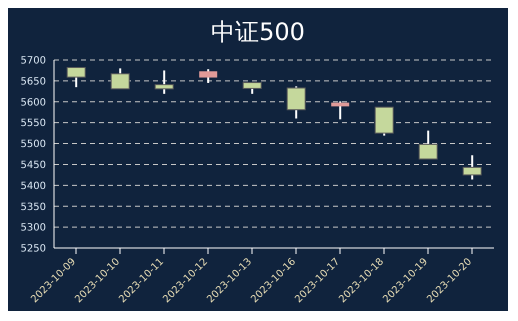 The image size is (518, 321). I want to click on y-tick-label: 5550, so click(33, 124).